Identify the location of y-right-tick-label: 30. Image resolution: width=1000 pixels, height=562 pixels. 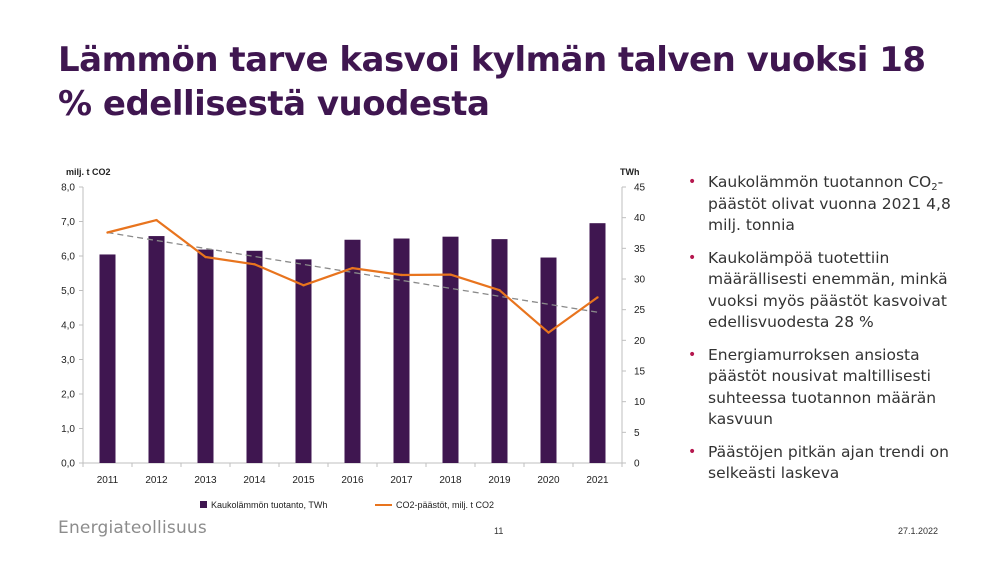
(640, 280).